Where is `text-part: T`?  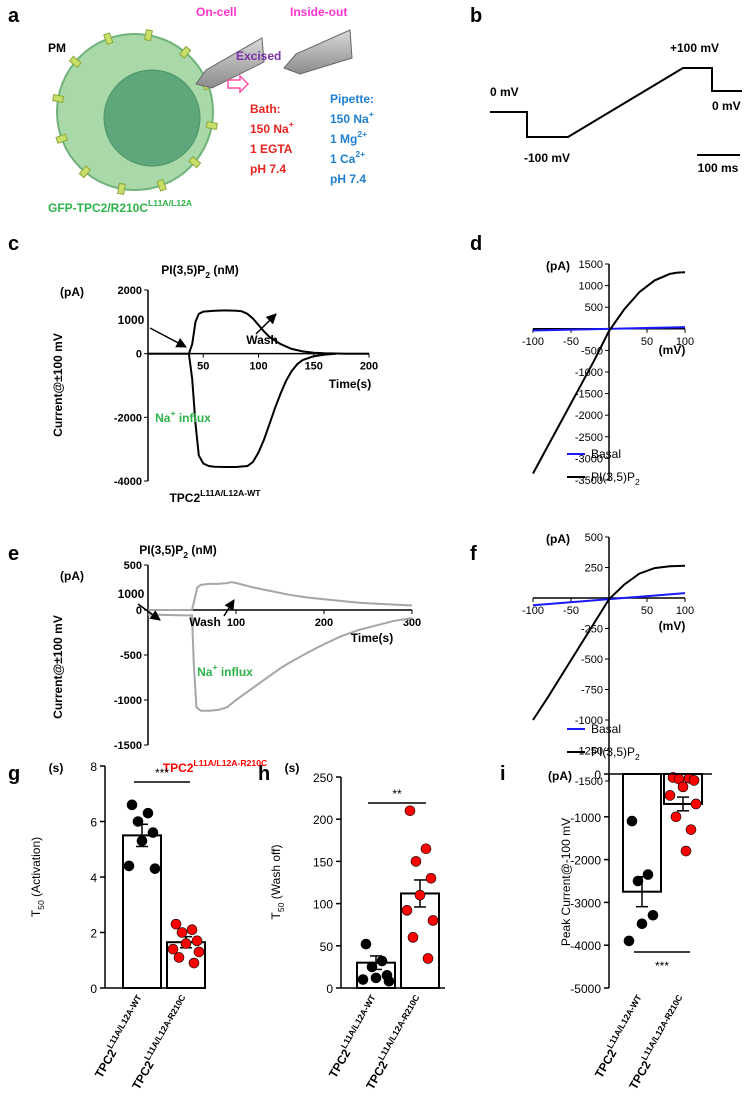
text-part: T is located at coordinates (36, 913).